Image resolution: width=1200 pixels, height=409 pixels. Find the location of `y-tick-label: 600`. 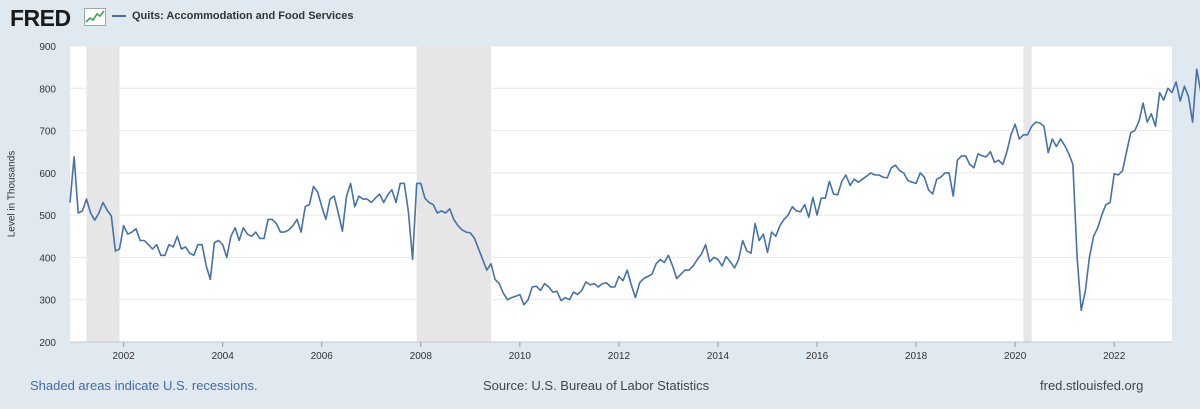

y-tick-label: 600 is located at coordinates (47, 174).